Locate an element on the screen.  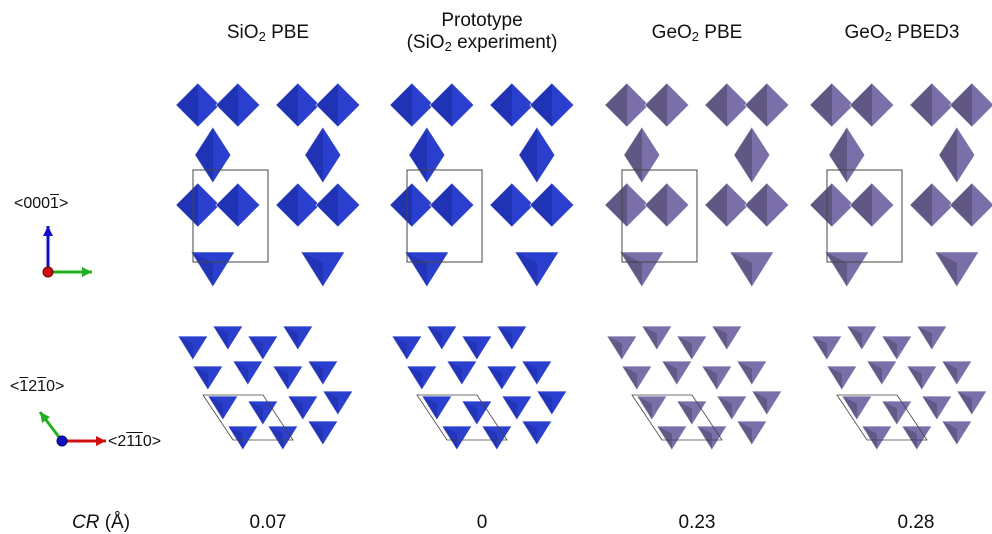
axis-arrow-b-head is located at coordinates (101, 441).